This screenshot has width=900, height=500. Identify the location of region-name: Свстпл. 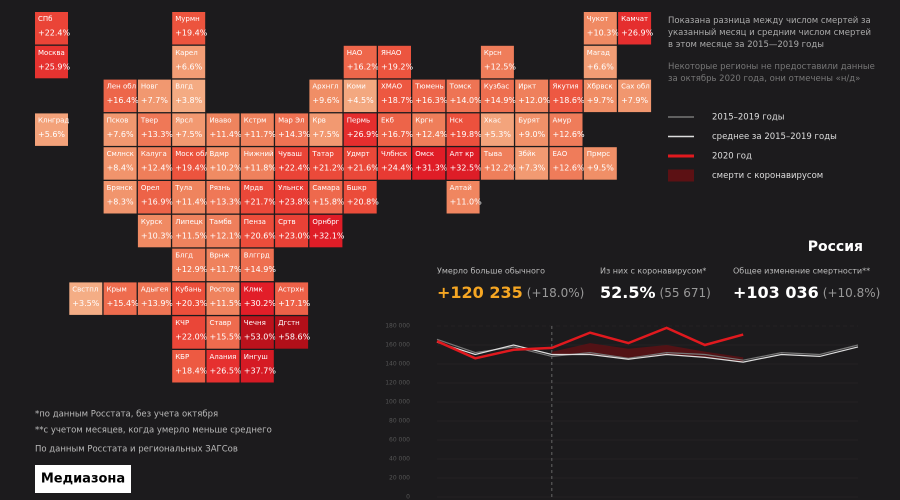
(85, 289).